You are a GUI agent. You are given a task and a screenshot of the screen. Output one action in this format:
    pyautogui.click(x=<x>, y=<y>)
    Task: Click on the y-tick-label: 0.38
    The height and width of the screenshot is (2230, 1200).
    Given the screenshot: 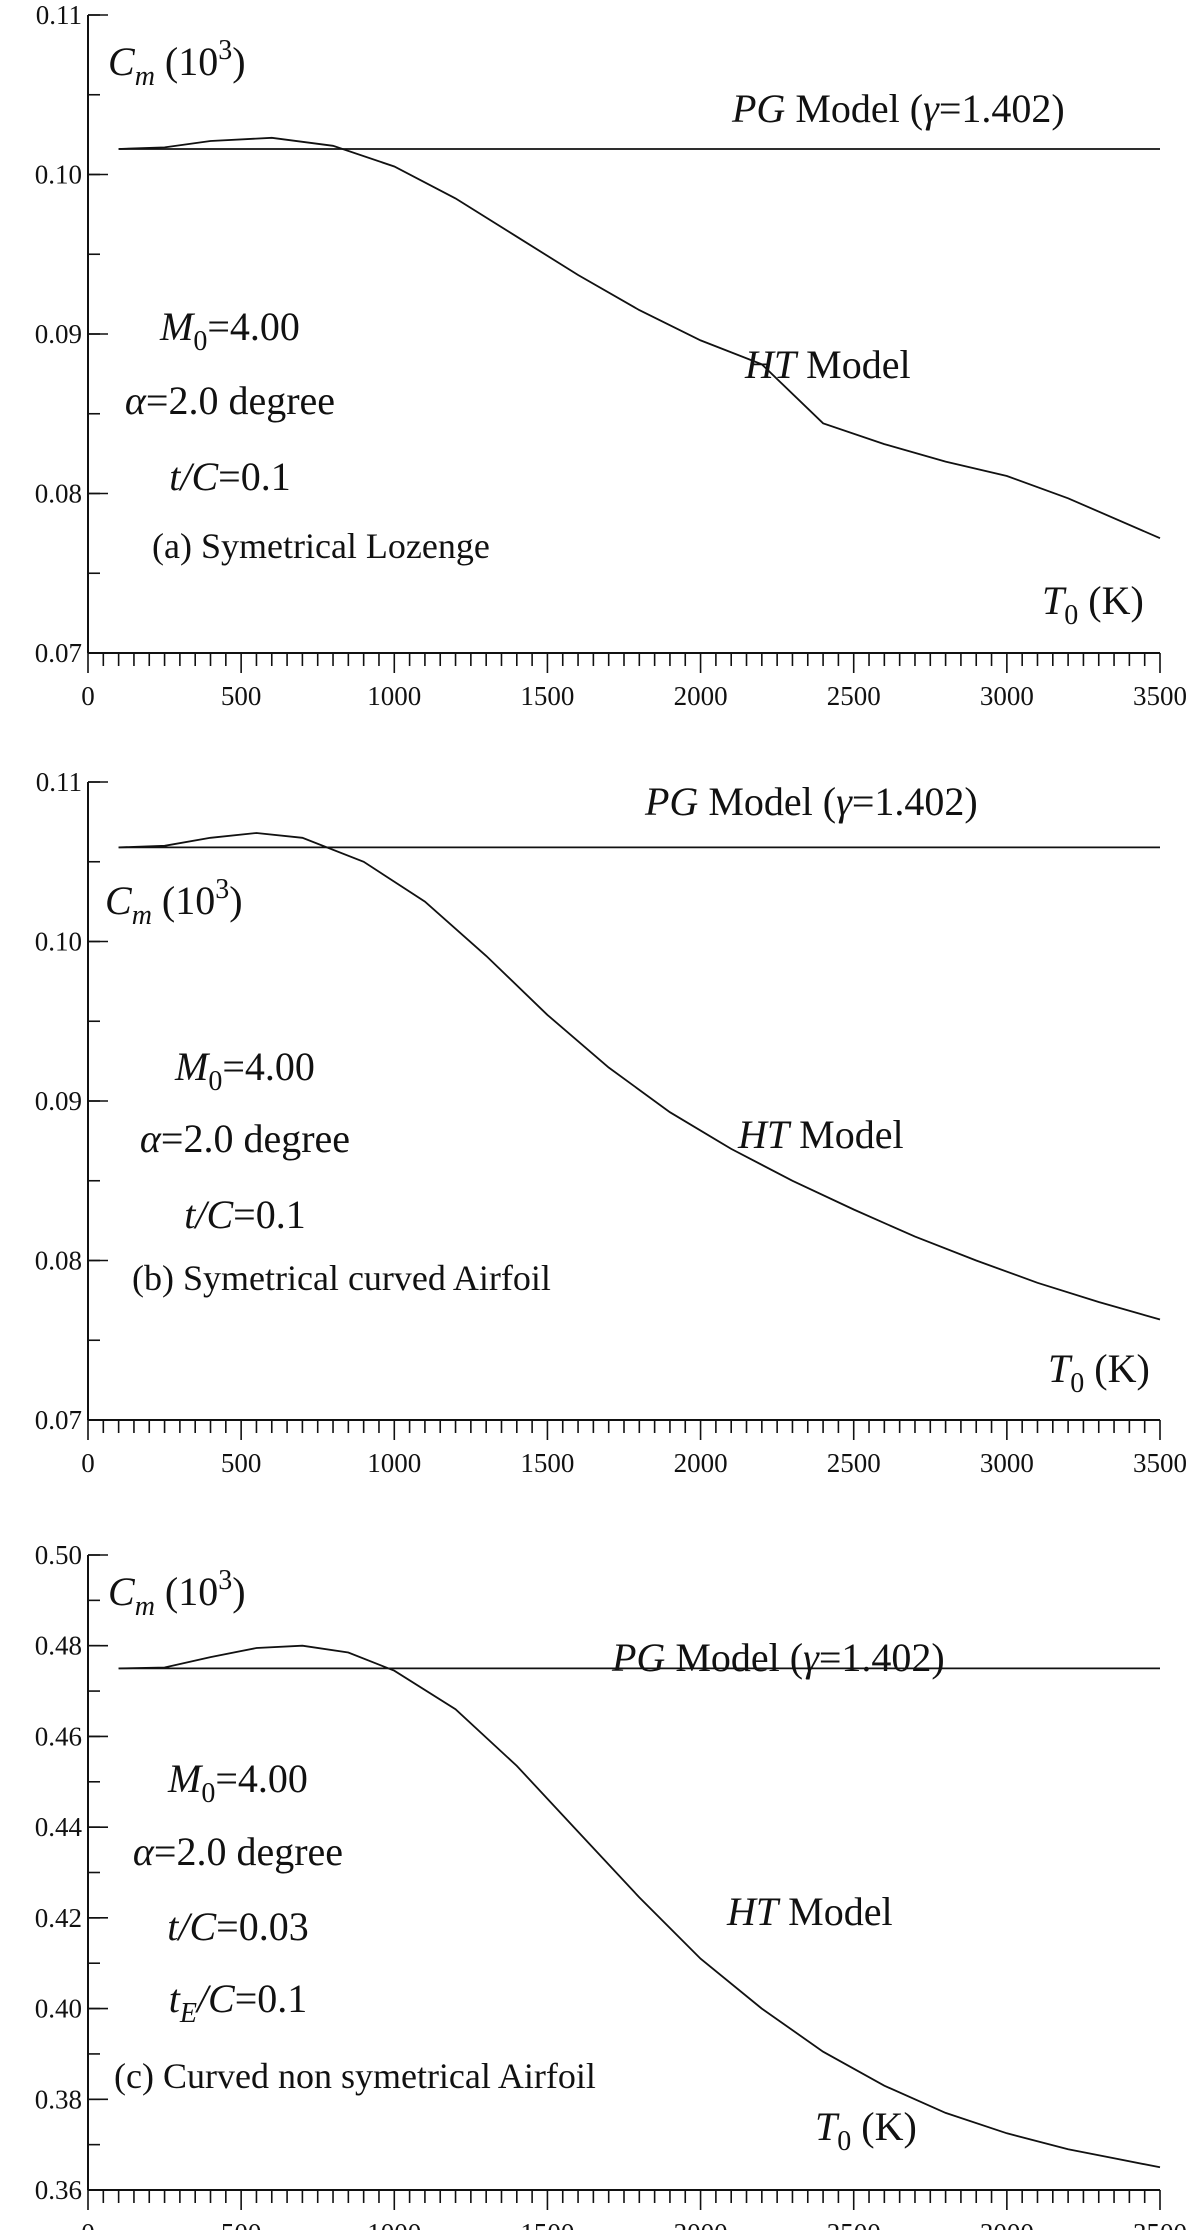 What is the action you would take?
    pyautogui.click(x=58, y=2099)
    